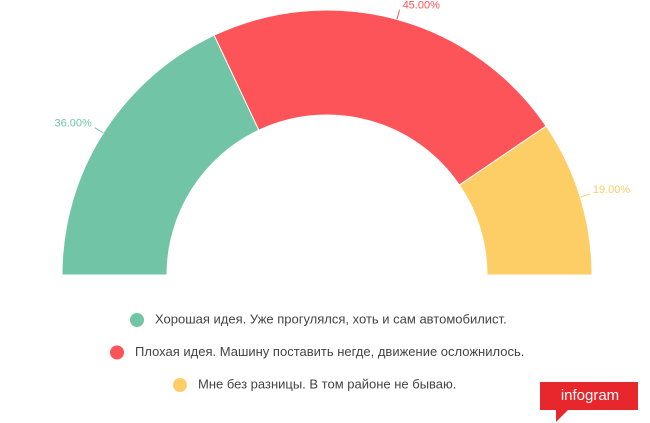  What do you see at coordinates (422, 6) in the screenshot?
I see `value-label: 45.00%` at bounding box center [422, 6].